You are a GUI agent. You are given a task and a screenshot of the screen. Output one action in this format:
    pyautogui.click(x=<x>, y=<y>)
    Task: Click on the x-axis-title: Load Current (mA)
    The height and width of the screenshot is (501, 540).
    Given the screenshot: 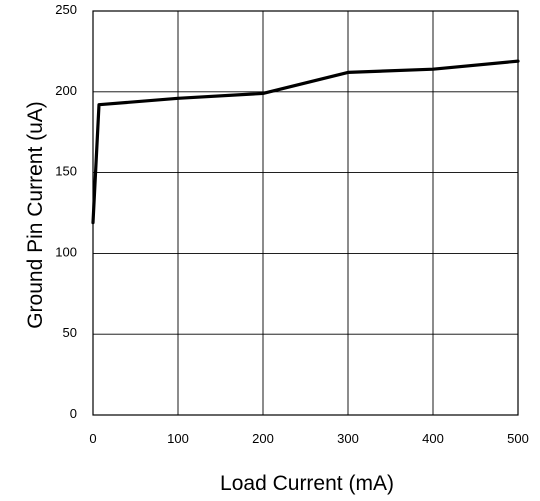 What is the action you would take?
    pyautogui.click(x=307, y=483)
    